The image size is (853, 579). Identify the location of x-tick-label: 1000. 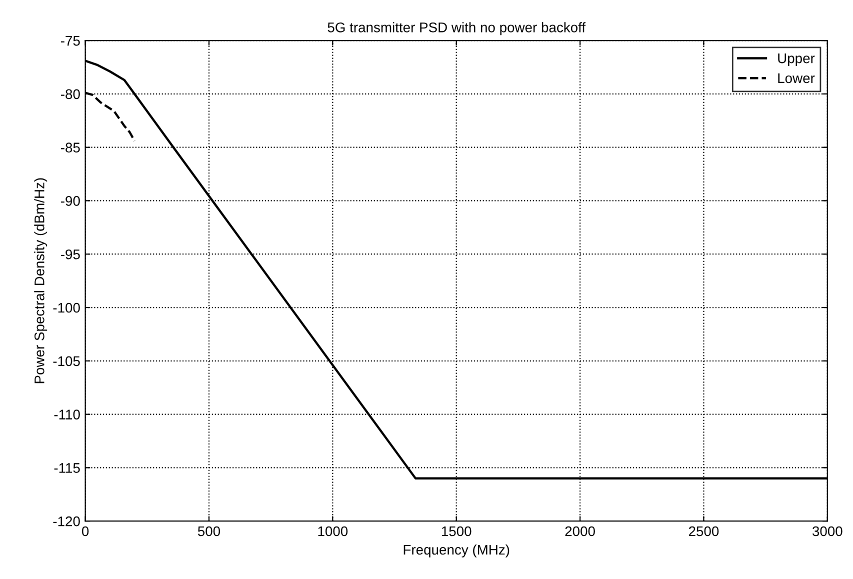
(333, 531).